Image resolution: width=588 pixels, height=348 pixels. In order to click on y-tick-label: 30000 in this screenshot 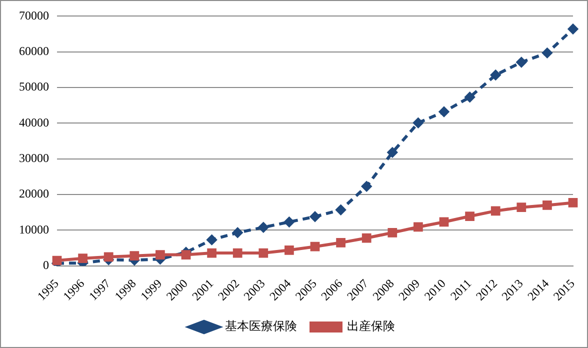, I will do `click(34, 158)`.